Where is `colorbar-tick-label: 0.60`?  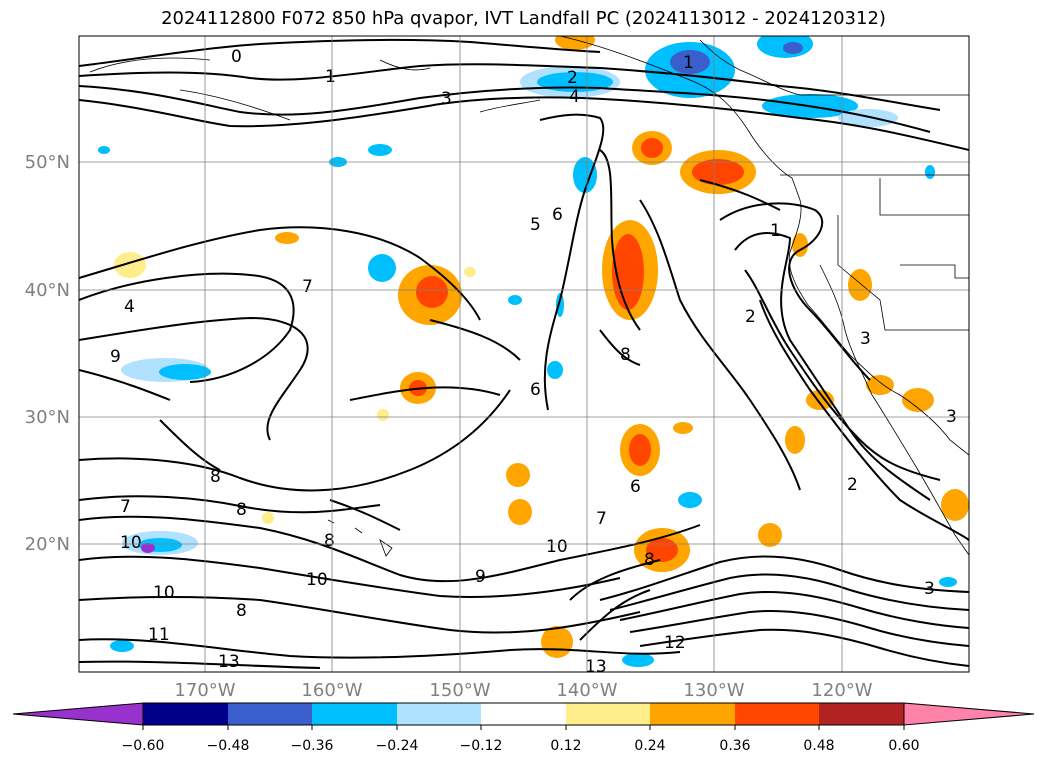
colorbar-tick-label: 0.60 is located at coordinates (903, 746).